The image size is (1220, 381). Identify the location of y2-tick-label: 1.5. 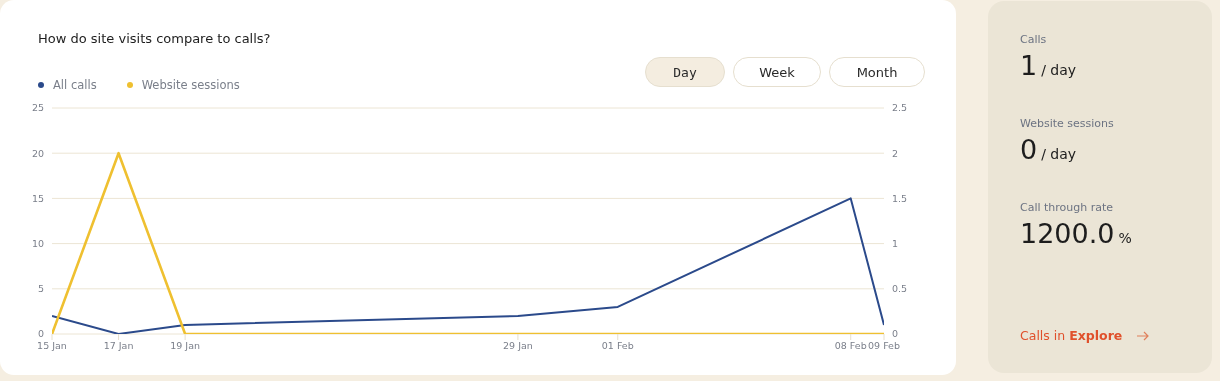
(900, 198).